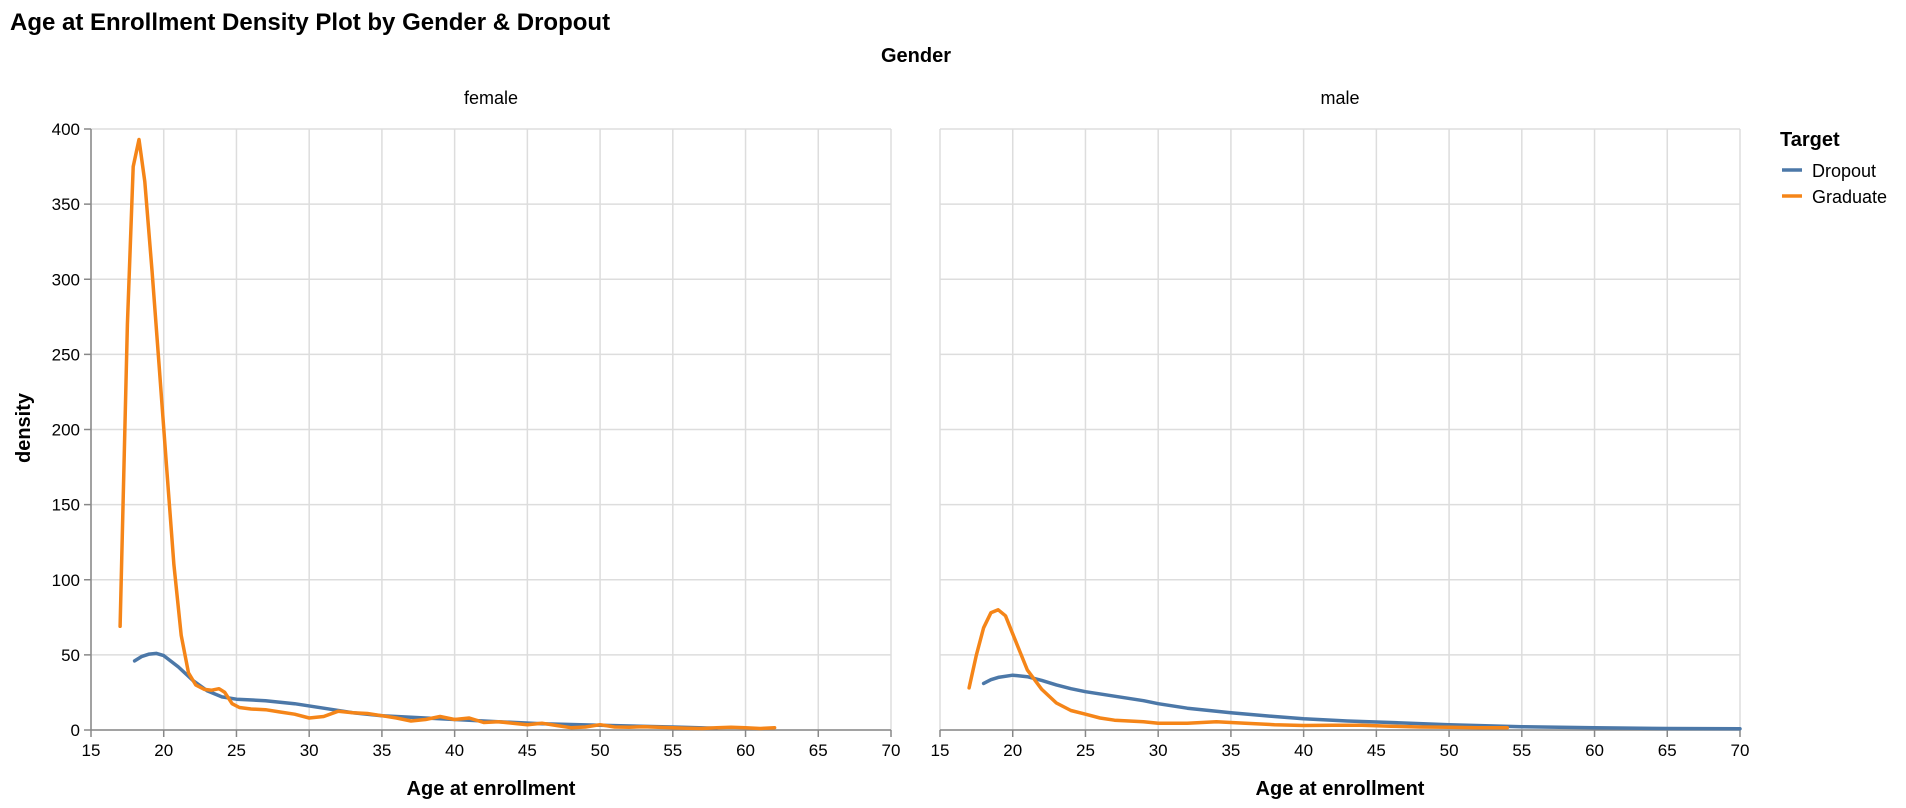 The height and width of the screenshot is (808, 1906). I want to click on y-axis-title: density, so click(24, 427).